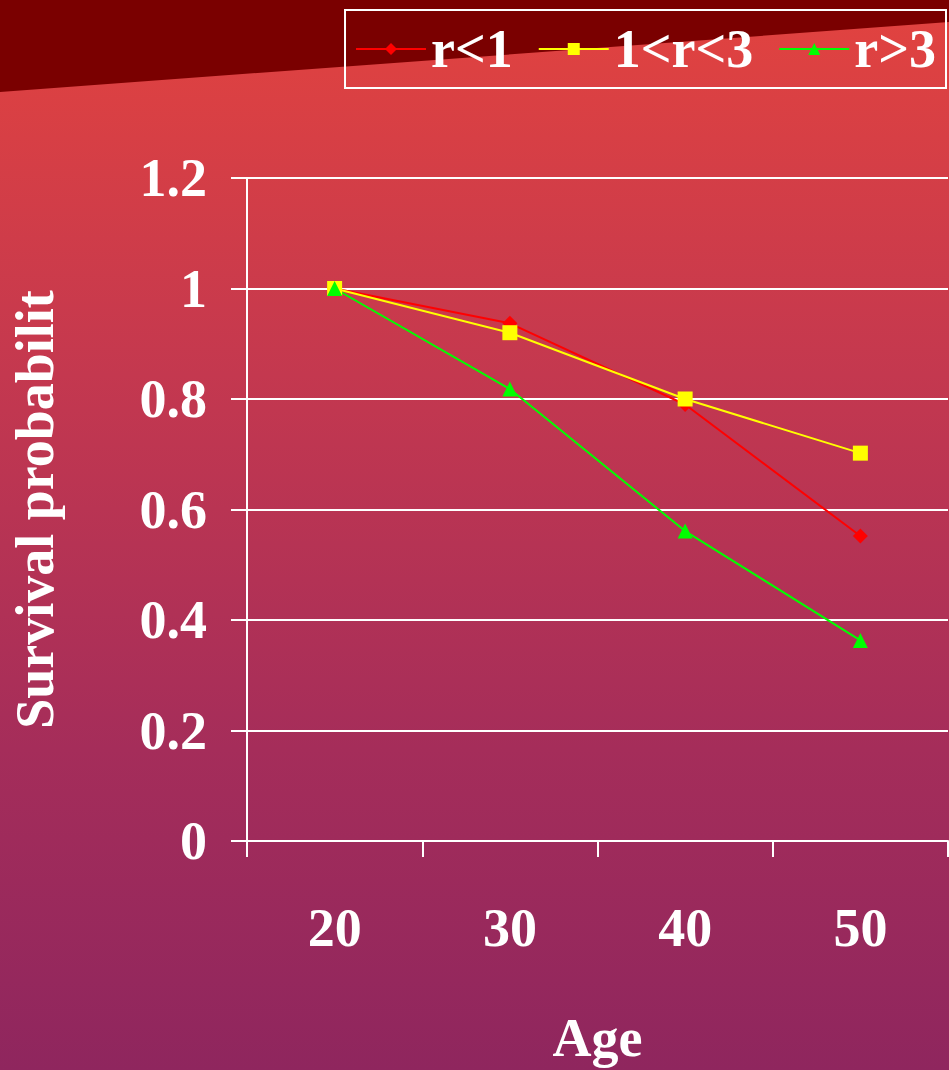  Describe the element at coordinates (173, 178) in the screenshot. I see `y-tick-label: 1.2` at that location.